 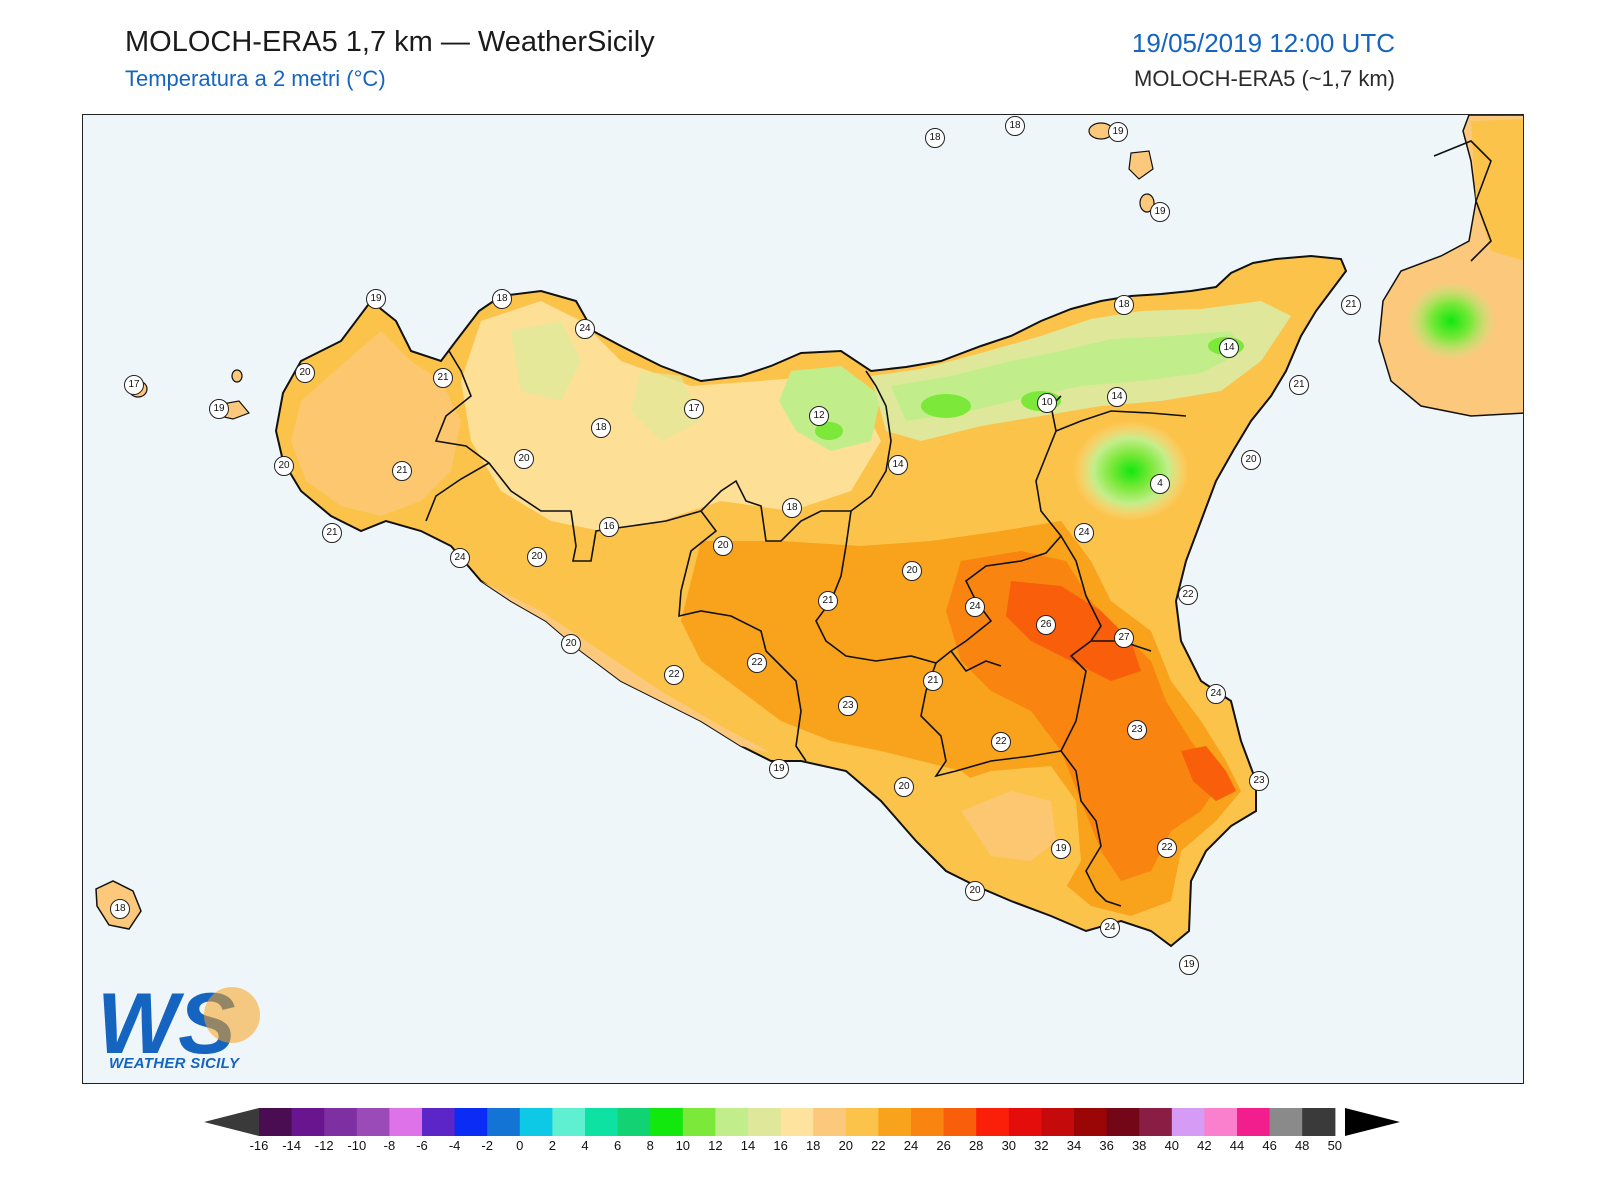 What do you see at coordinates (1041, 1145) in the screenshot?
I see `colorbar-tick-label: 32` at bounding box center [1041, 1145].